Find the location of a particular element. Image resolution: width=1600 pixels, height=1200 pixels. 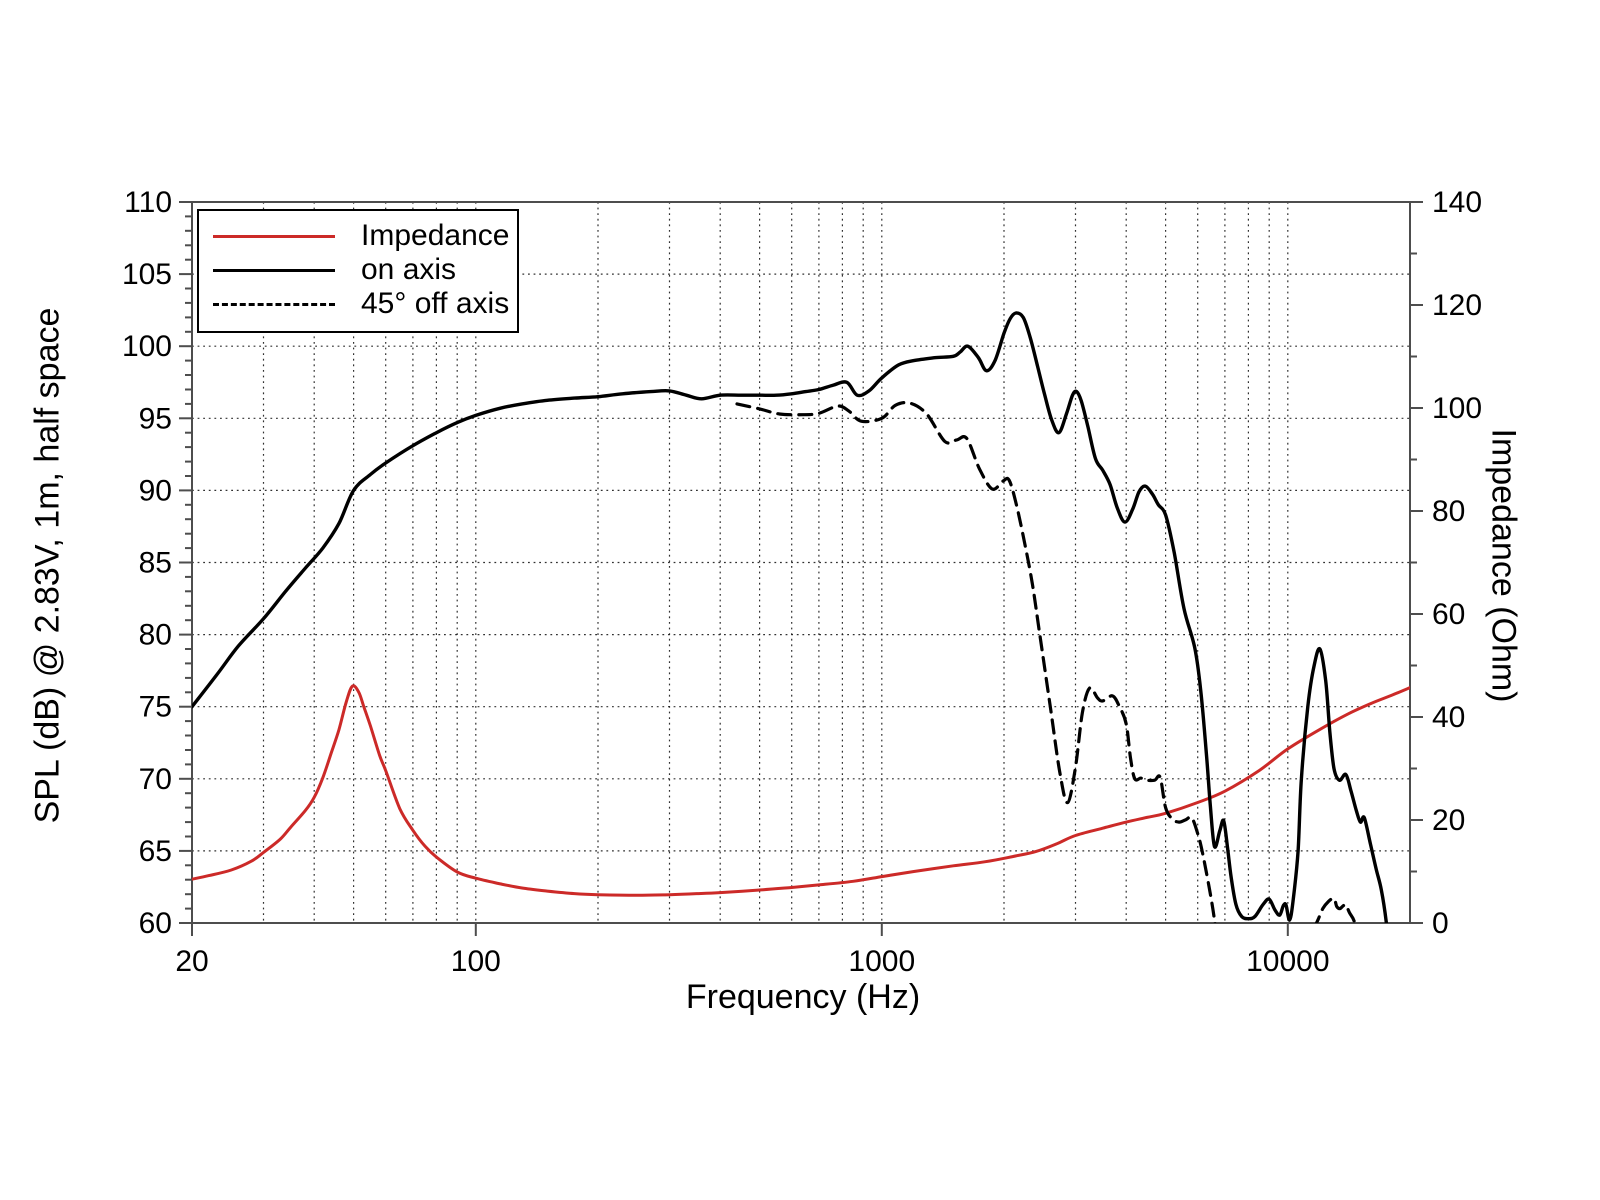

y-right-tick-label: 80 is located at coordinates (1448, 511).